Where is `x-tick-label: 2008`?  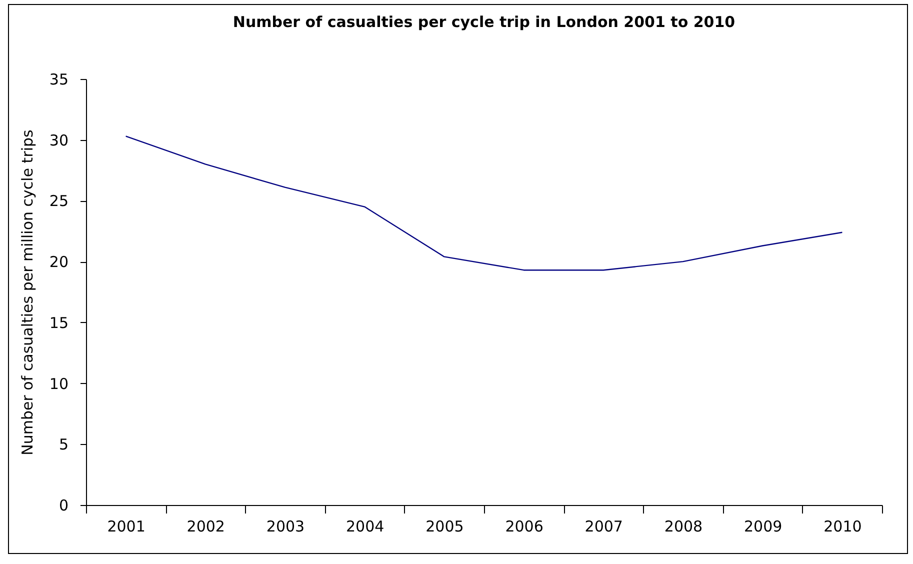
x-tick-label: 2008 is located at coordinates (683, 527).